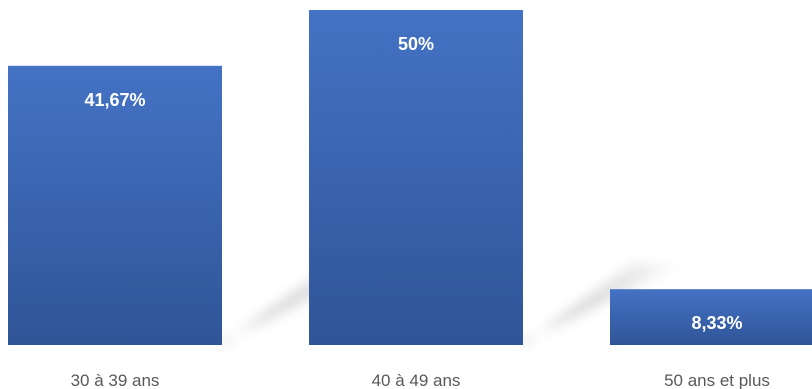 This screenshot has height=389, width=812. What do you see at coordinates (416, 44) in the screenshot?
I see `data-label: 50%` at bounding box center [416, 44].